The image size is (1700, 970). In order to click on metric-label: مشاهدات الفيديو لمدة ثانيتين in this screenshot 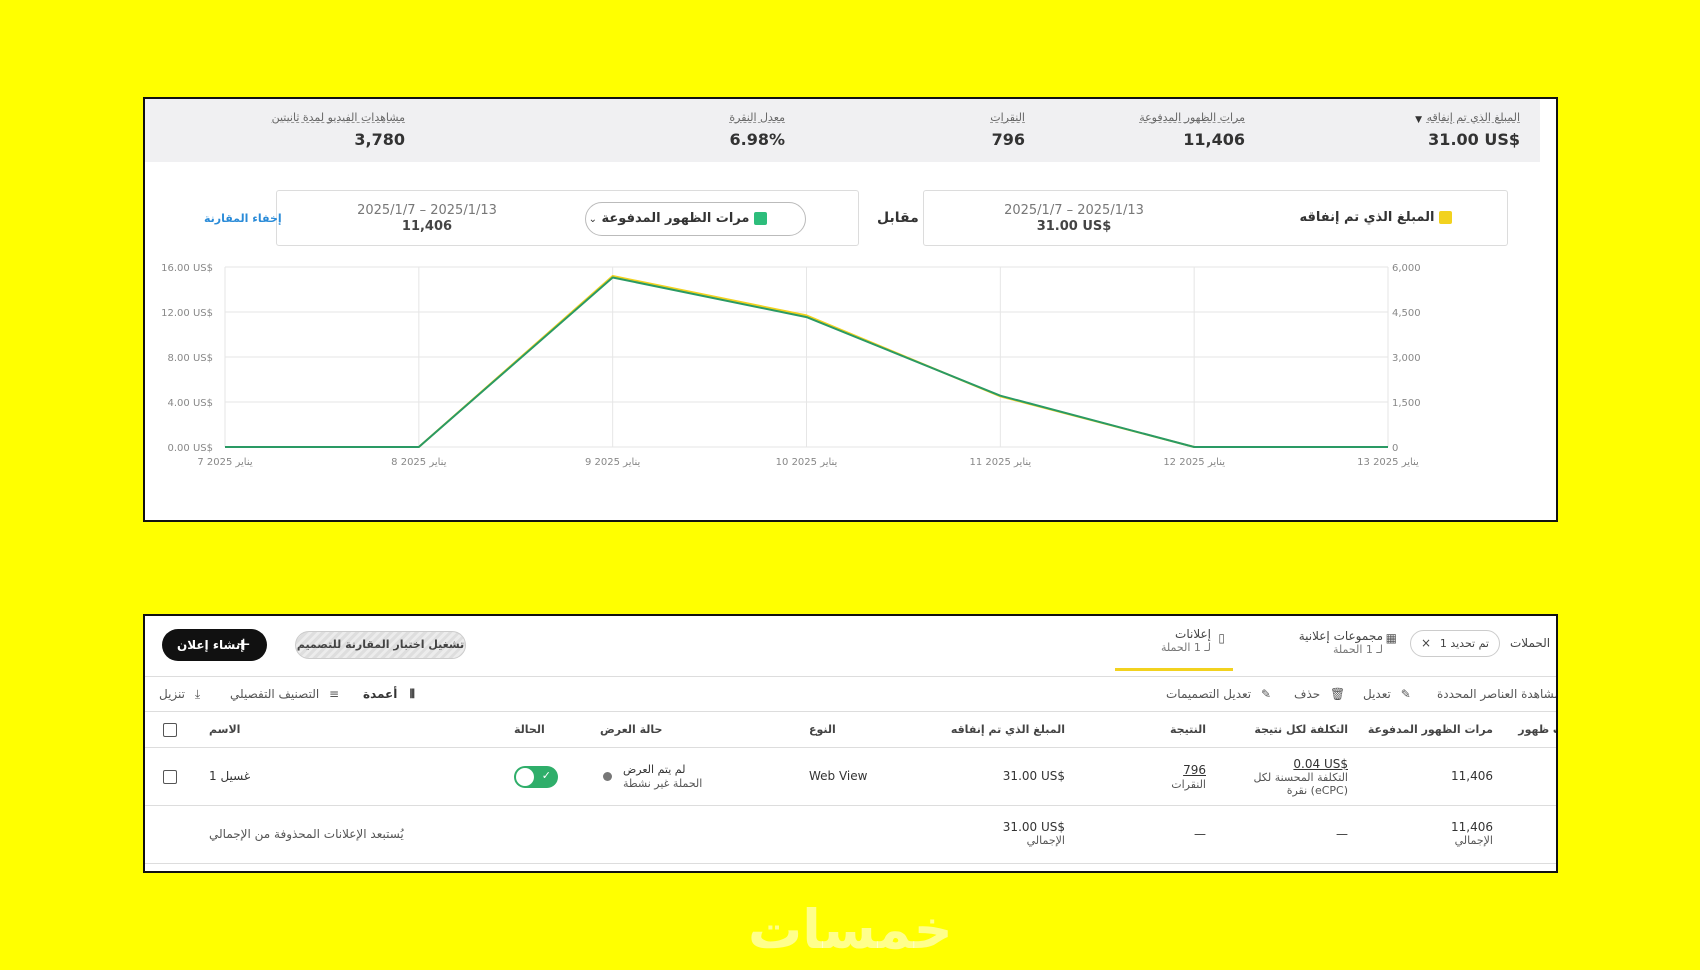, I will do `click(338, 117)`.